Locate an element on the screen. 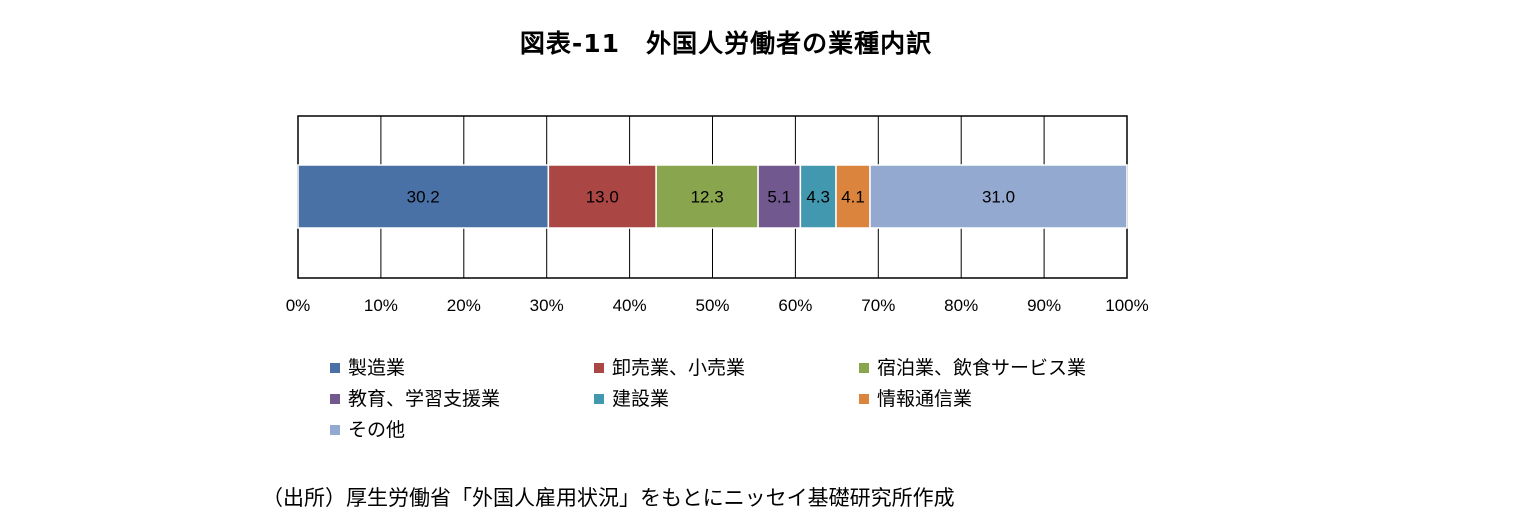 This screenshot has width=1528, height=528. legend-item: 宿泊業、飲食サービス業 is located at coordinates (972, 368).